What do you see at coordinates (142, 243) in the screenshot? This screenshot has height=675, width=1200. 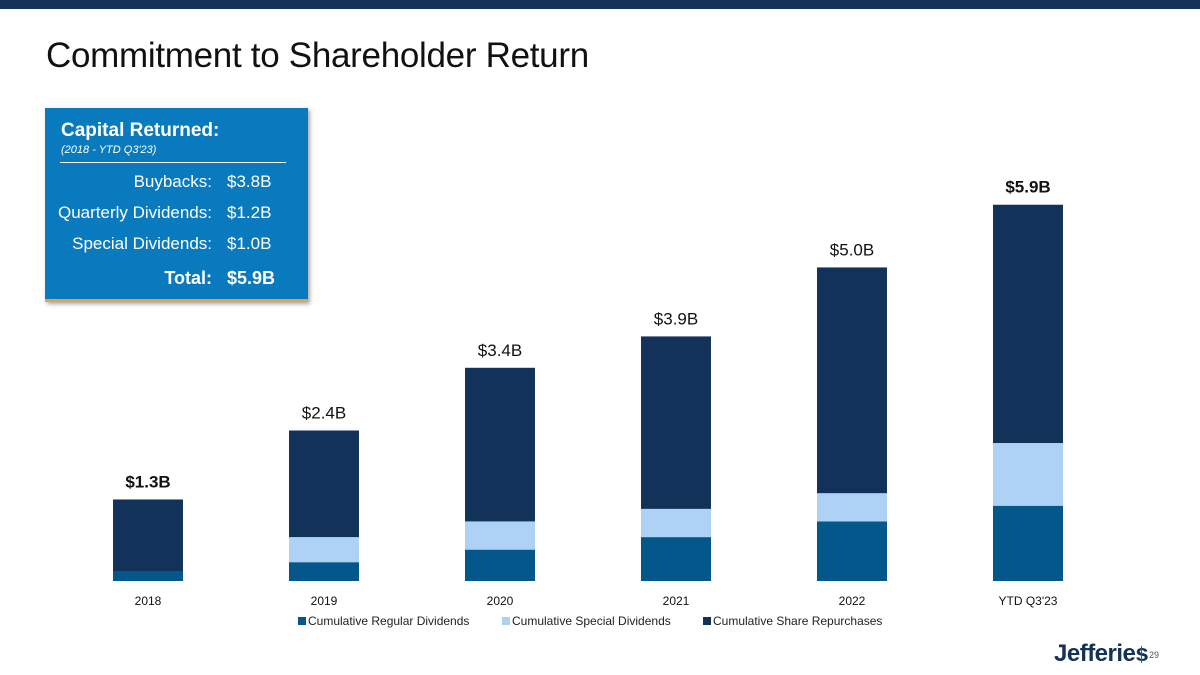 I see `special-dividends-label: Special Dividends:` at bounding box center [142, 243].